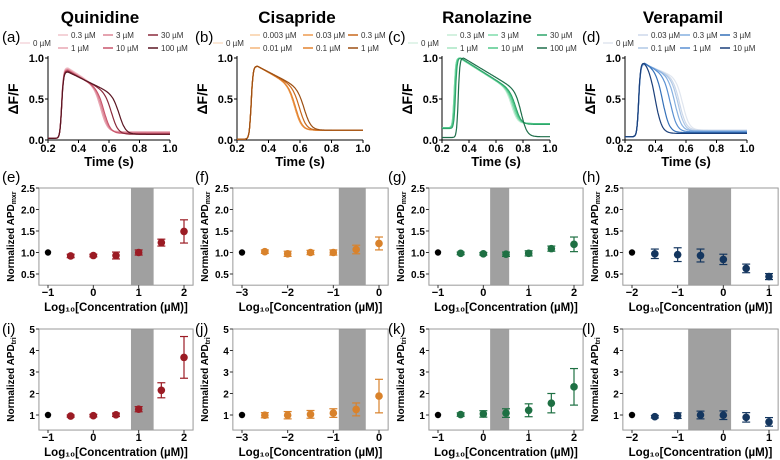  I want to click on legend-label: 0.1 µM, so click(328, 48).